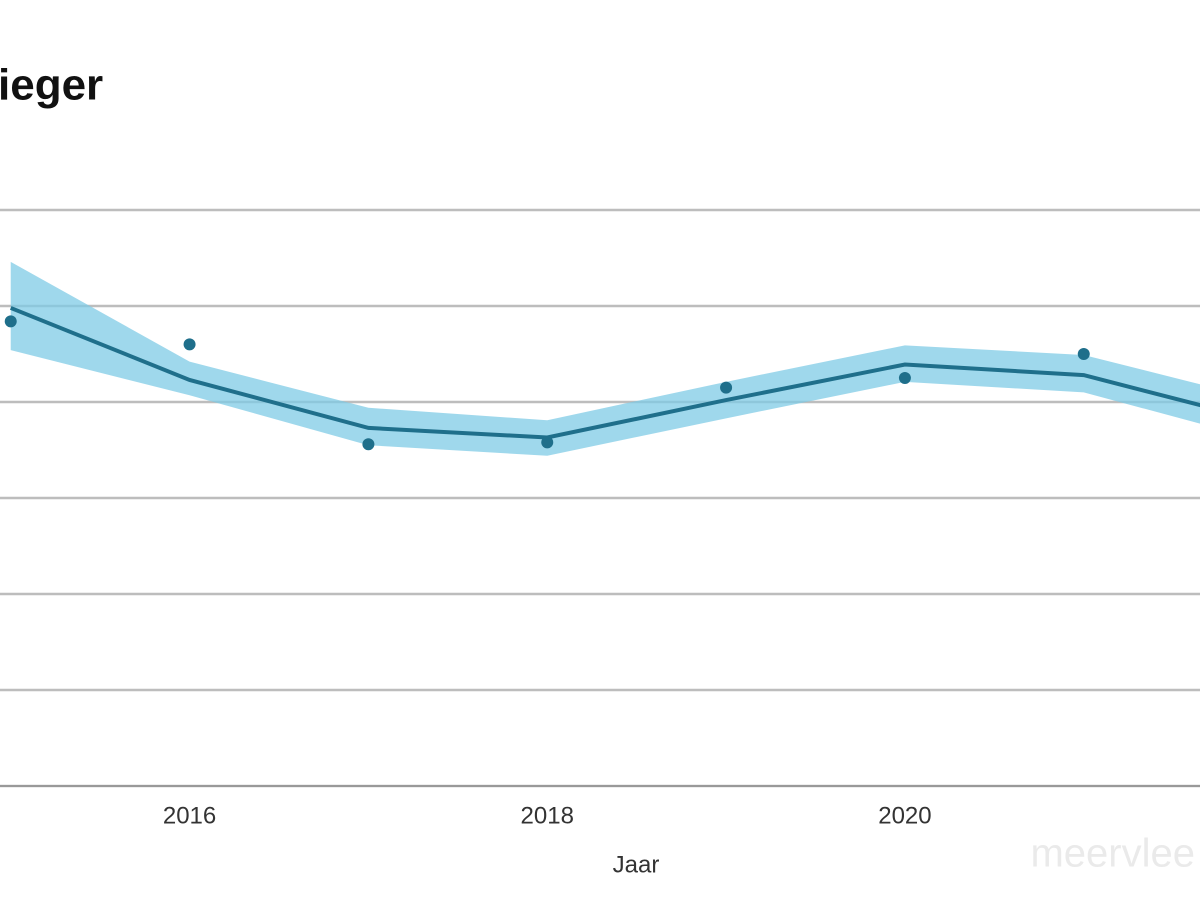 Image resolution: width=1200 pixels, height=900 pixels. What do you see at coordinates (189, 815) in the screenshot?
I see `x-tick-label: 2016` at bounding box center [189, 815].